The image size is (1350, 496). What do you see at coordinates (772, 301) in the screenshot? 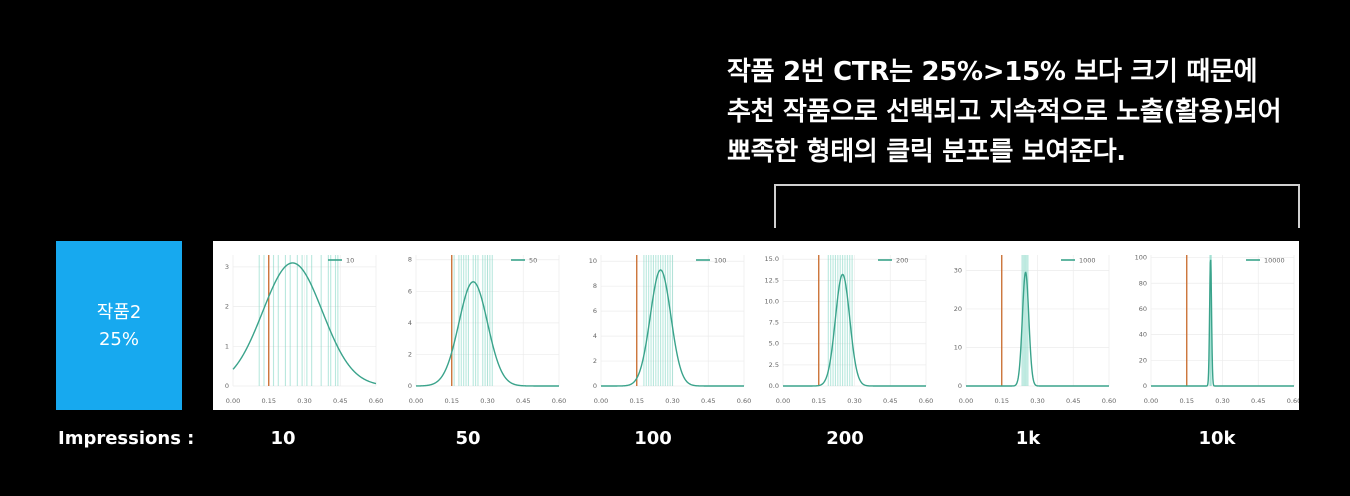
I see `y-tick-label: 10.0` at bounding box center [772, 301].